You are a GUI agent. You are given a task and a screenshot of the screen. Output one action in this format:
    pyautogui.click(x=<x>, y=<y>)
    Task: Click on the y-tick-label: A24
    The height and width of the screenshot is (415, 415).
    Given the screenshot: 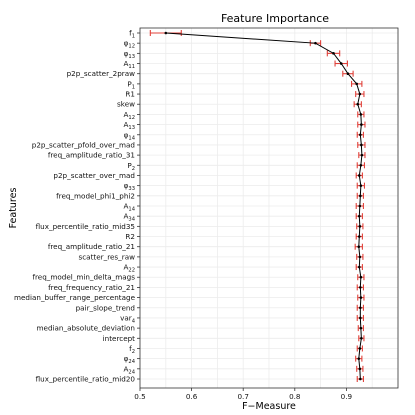 What is the action you would take?
    pyautogui.click(x=129, y=369)
    